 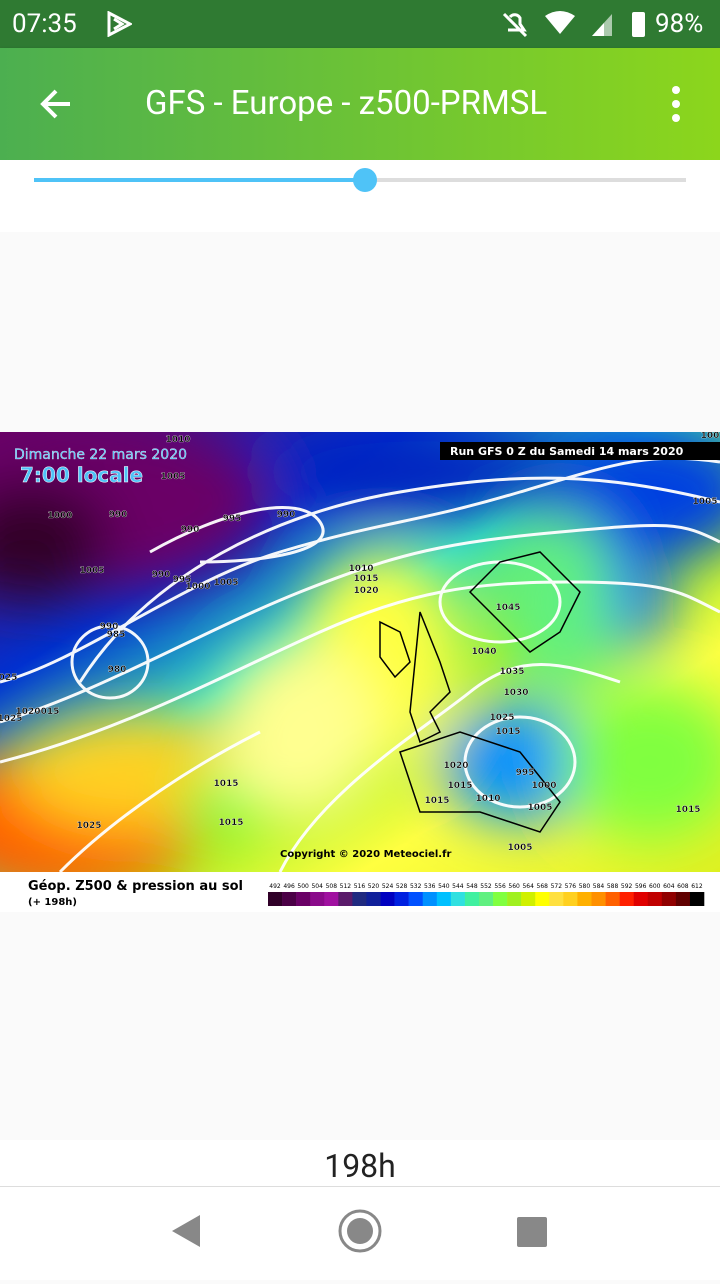 What do you see at coordinates (50, 712) in the screenshot?
I see `isobar-label: 015` at bounding box center [50, 712].